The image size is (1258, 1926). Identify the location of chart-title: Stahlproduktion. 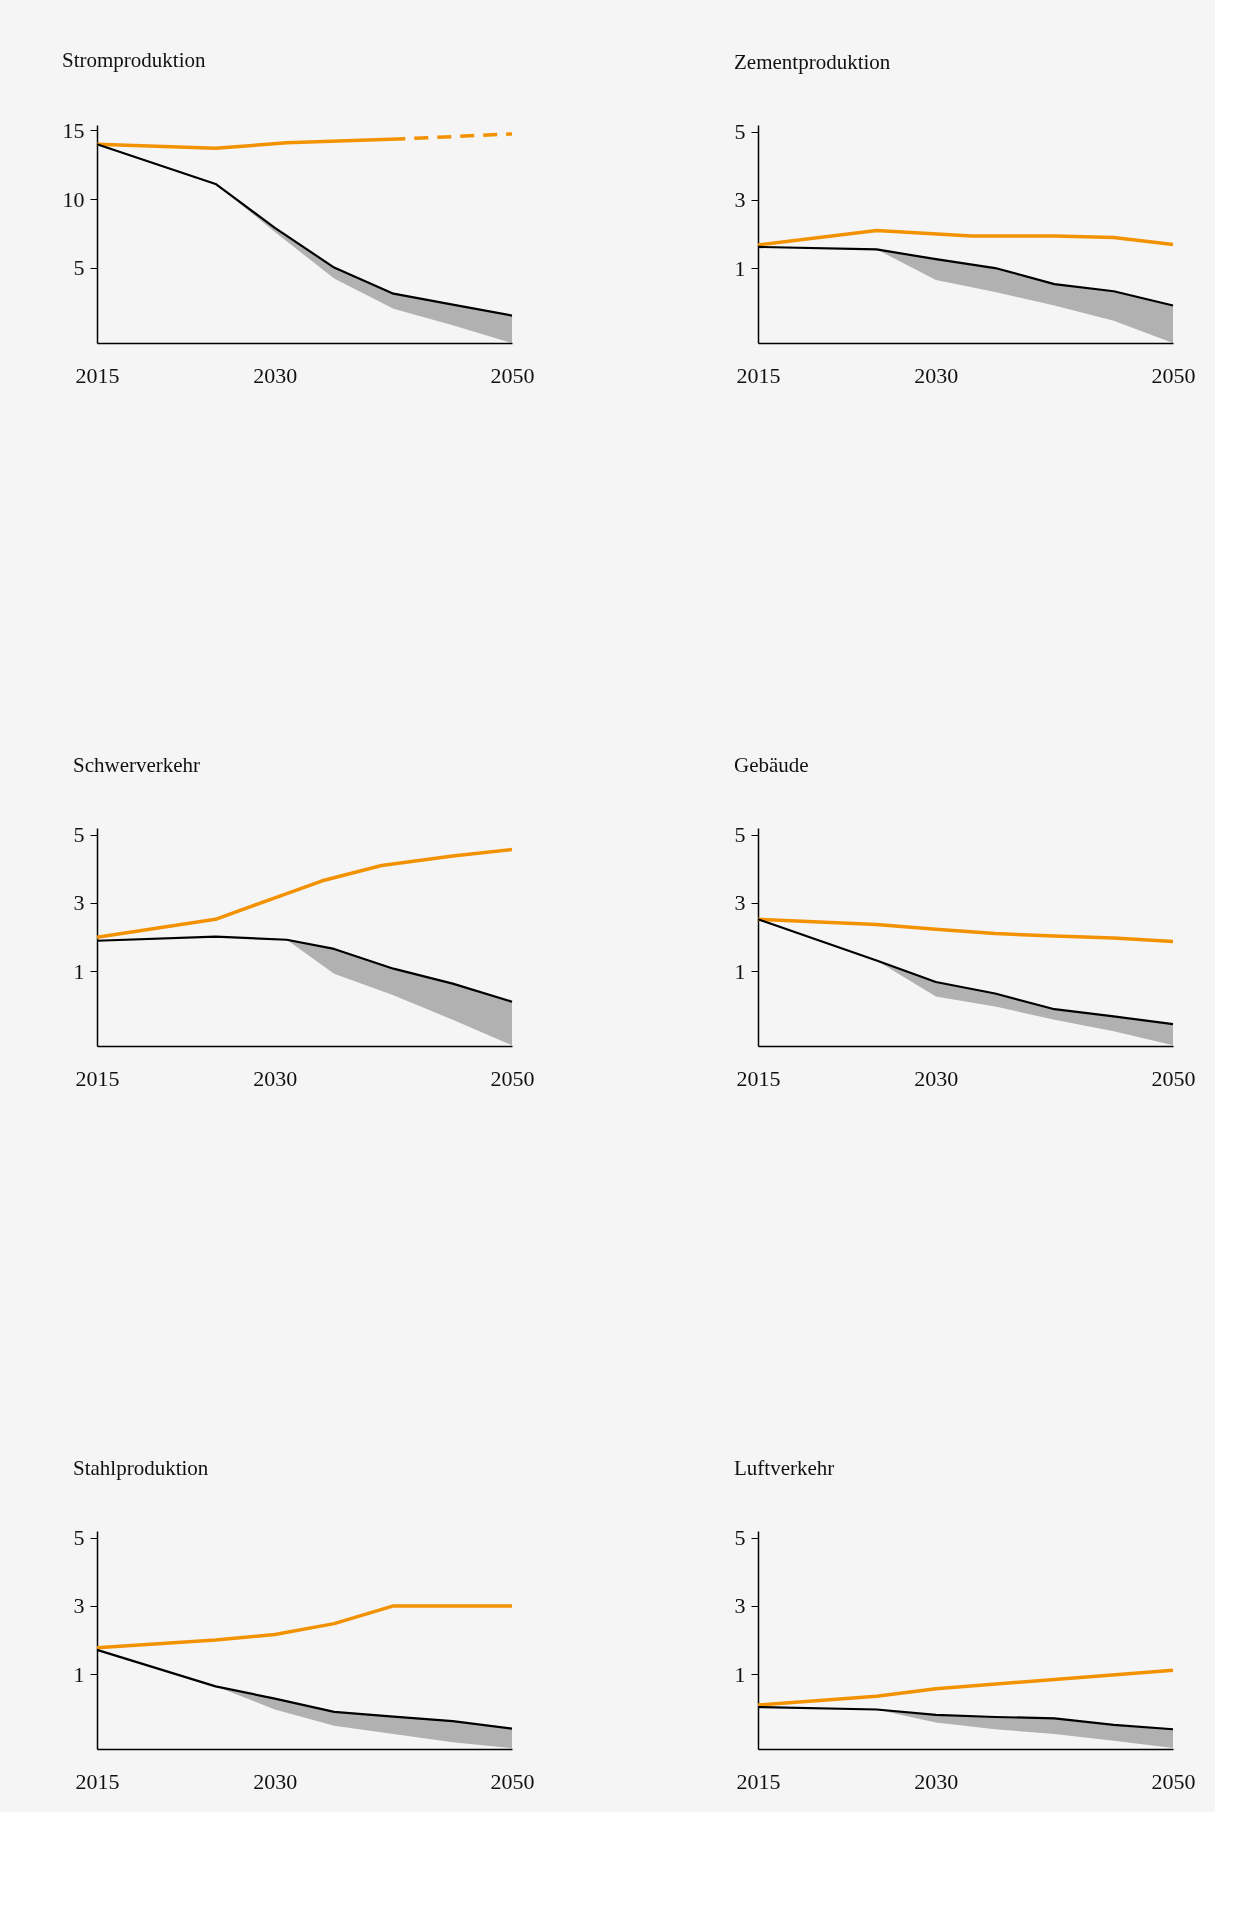
(141, 1467).